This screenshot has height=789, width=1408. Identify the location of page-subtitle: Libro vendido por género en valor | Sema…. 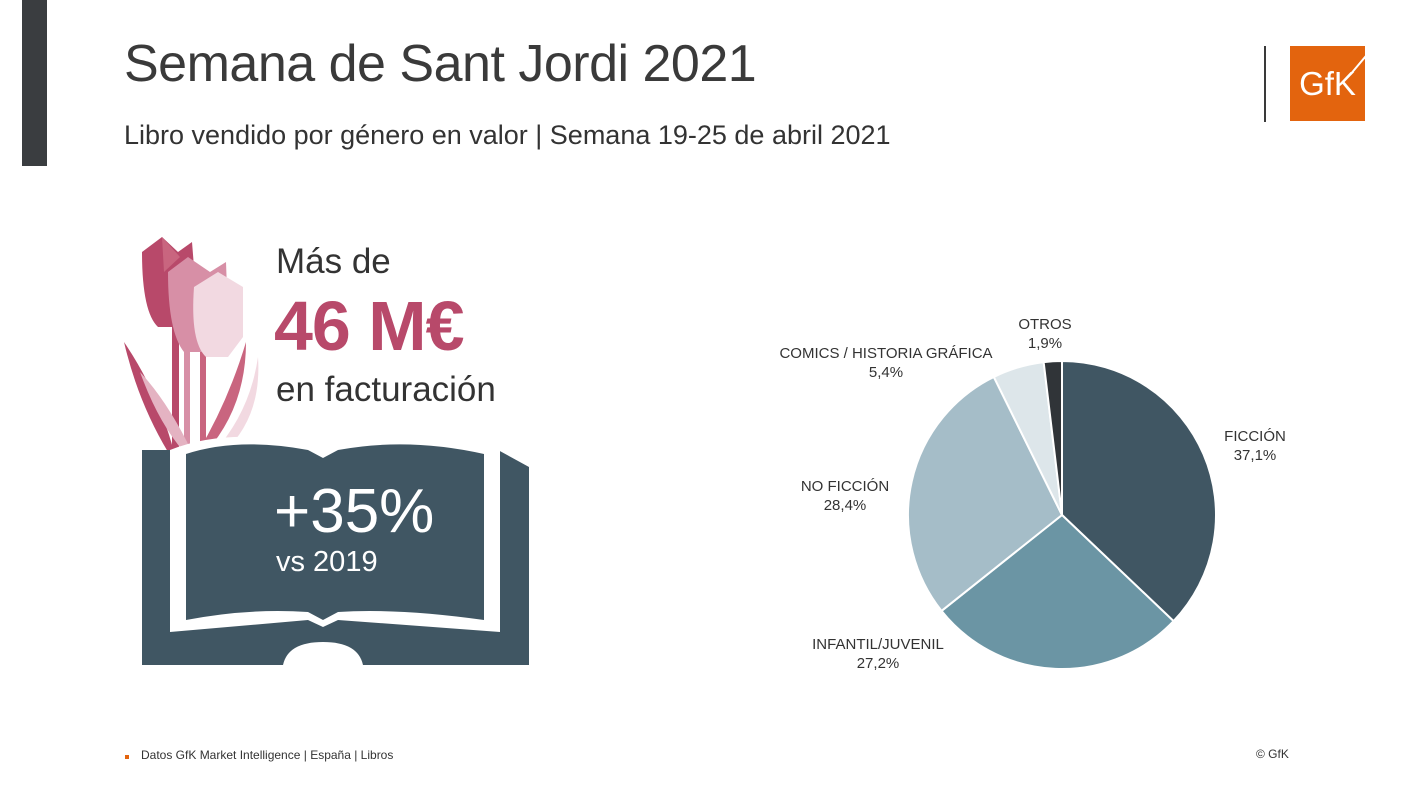
(507, 135).